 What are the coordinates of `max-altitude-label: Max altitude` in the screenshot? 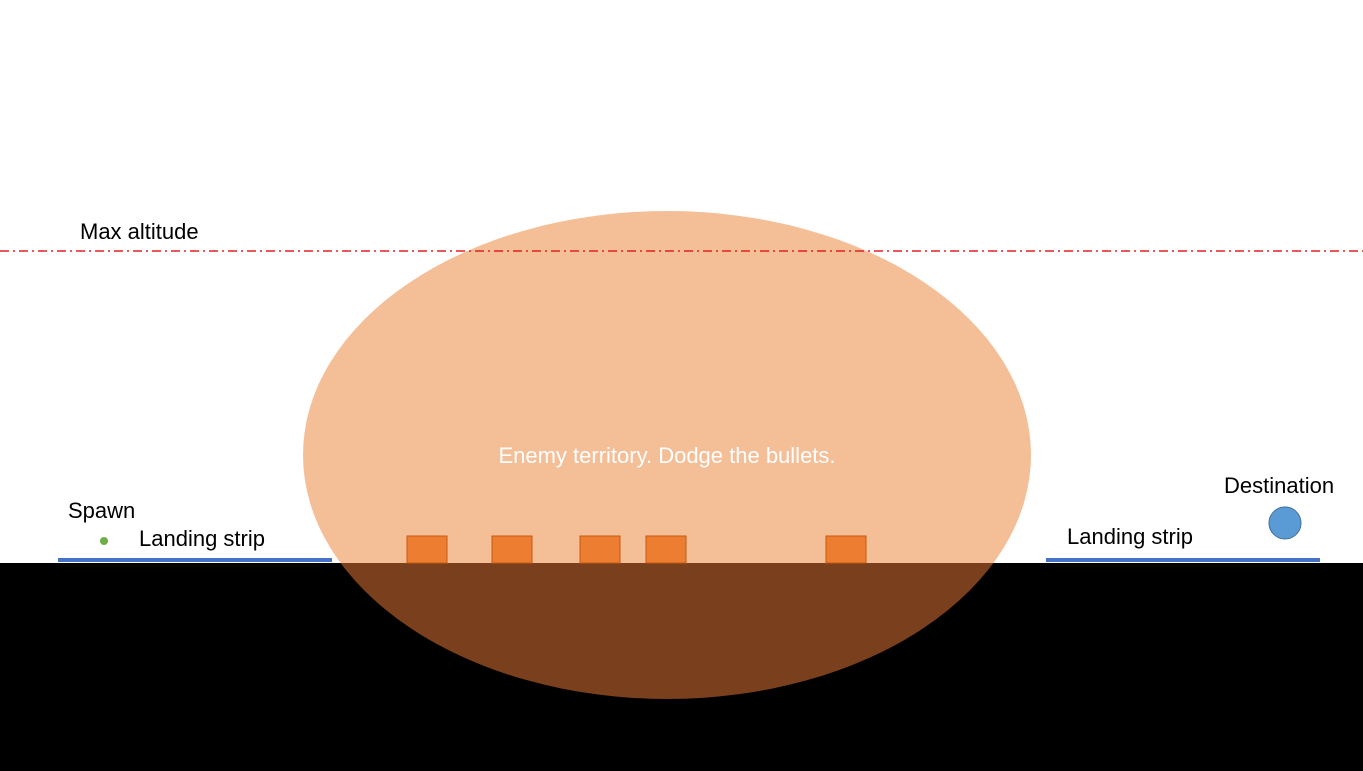 It's located at (139, 231).